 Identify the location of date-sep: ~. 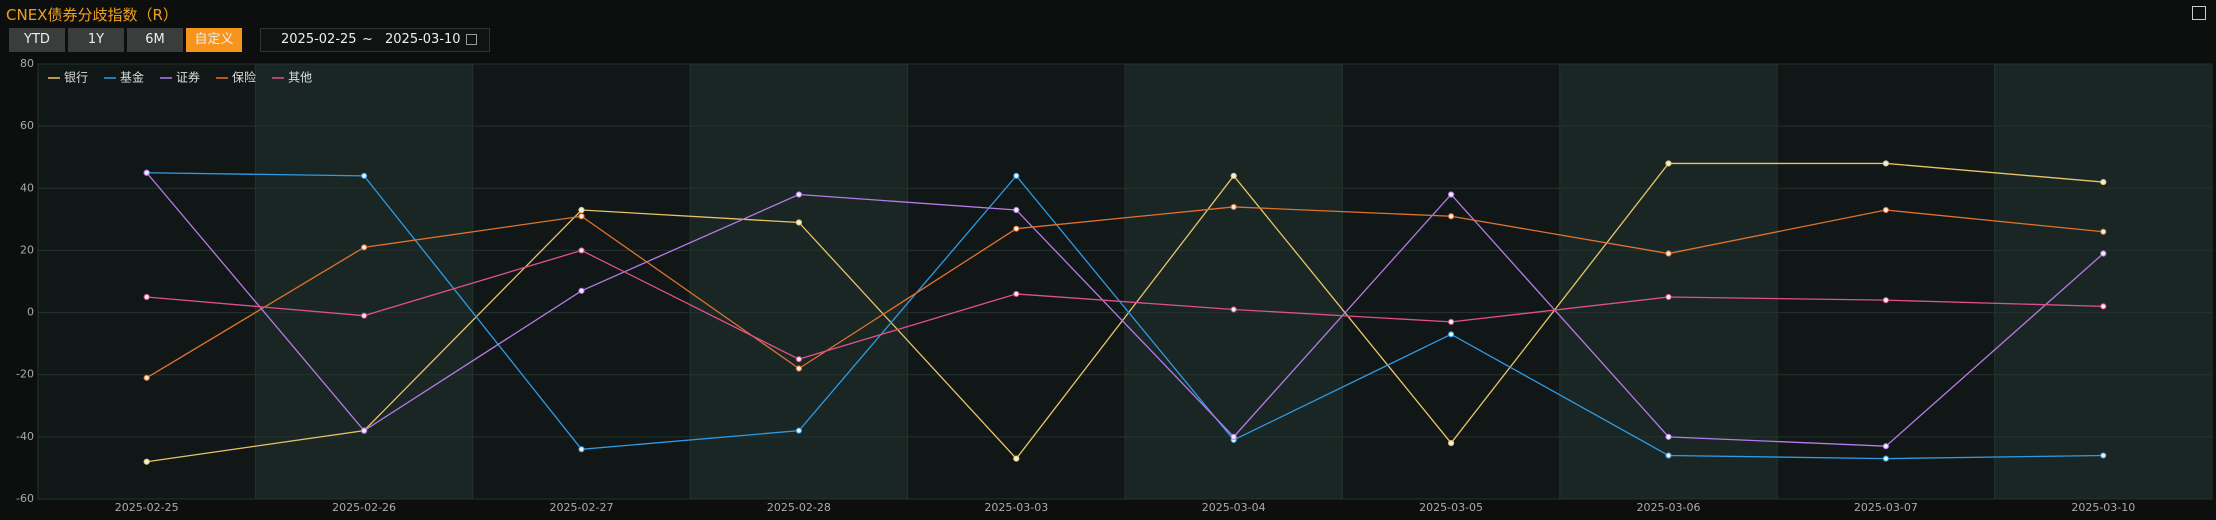
(367, 39).